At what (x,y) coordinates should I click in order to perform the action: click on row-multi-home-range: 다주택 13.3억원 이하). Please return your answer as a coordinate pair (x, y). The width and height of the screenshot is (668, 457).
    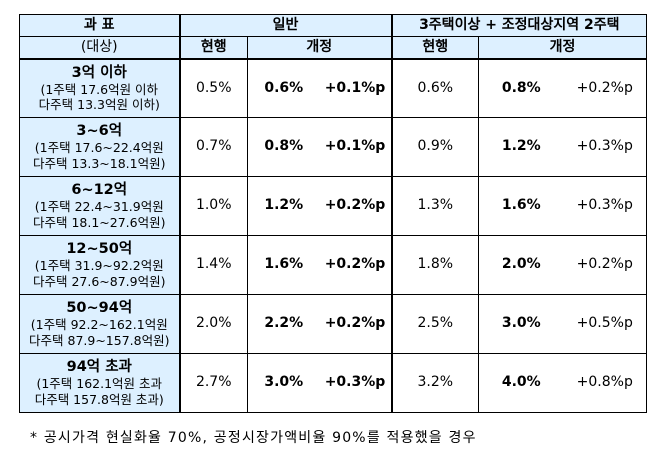
    Looking at the image, I should click on (99, 105).